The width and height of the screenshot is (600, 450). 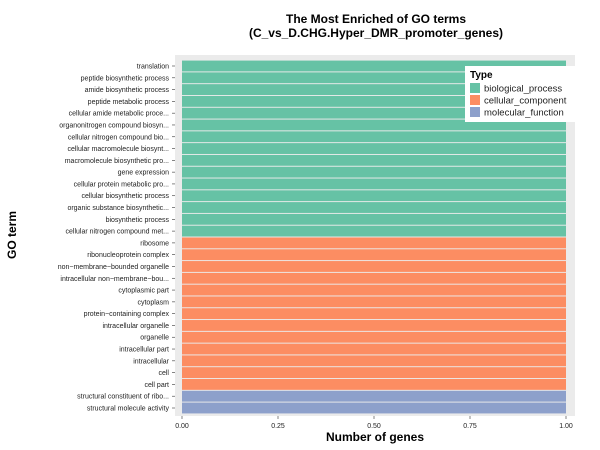 What do you see at coordinates (153, 67) in the screenshot?
I see `y-tick-label-0: translation` at bounding box center [153, 67].